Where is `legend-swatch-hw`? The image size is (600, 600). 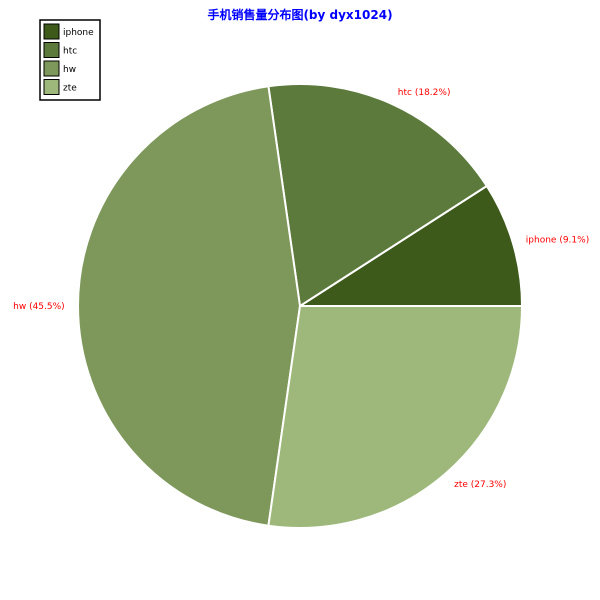
legend-swatch-hw is located at coordinates (51, 68).